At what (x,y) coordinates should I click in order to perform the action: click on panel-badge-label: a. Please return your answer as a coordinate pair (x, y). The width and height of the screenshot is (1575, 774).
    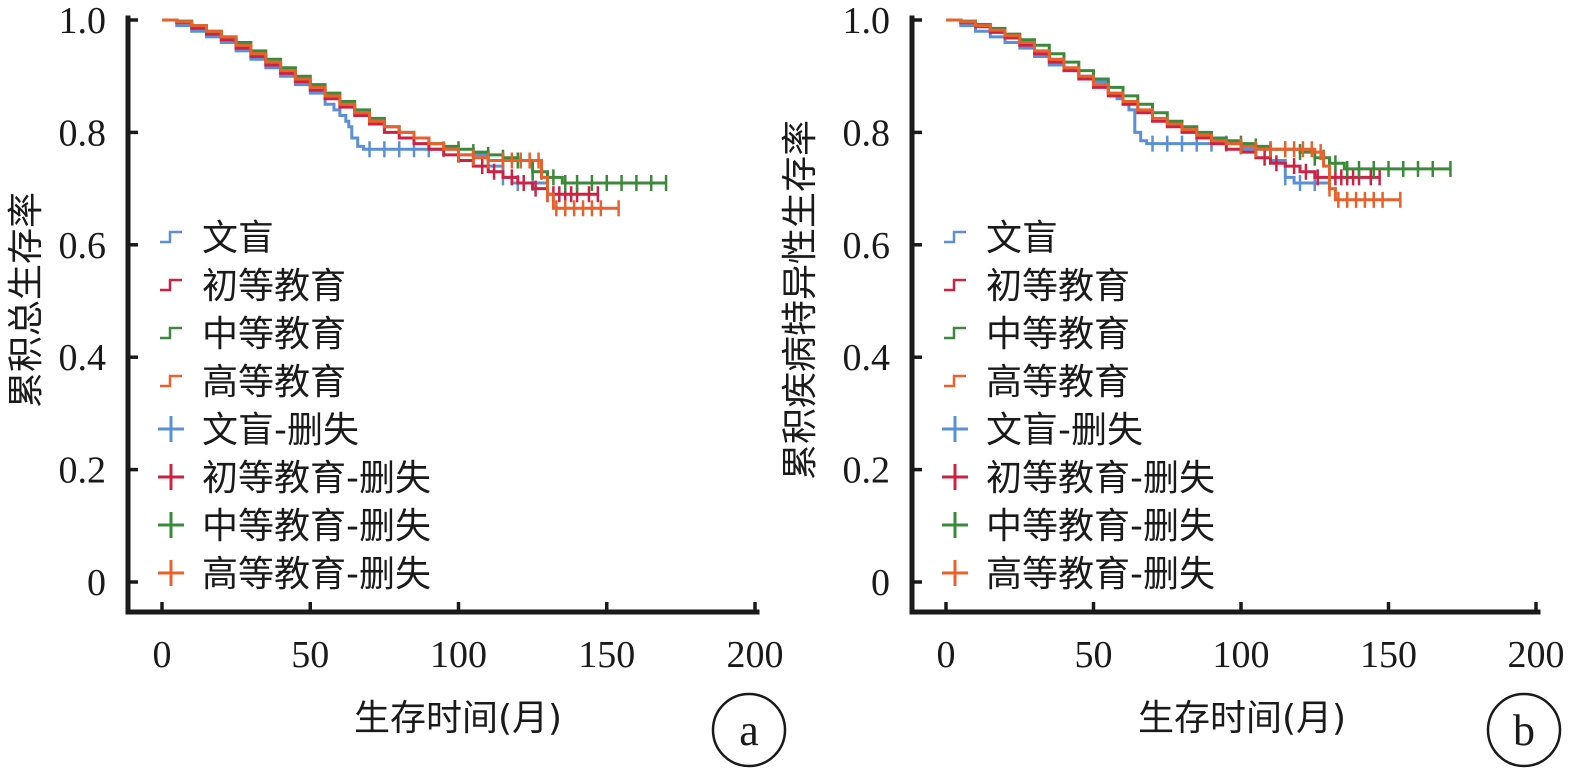
    Looking at the image, I should click on (749, 730).